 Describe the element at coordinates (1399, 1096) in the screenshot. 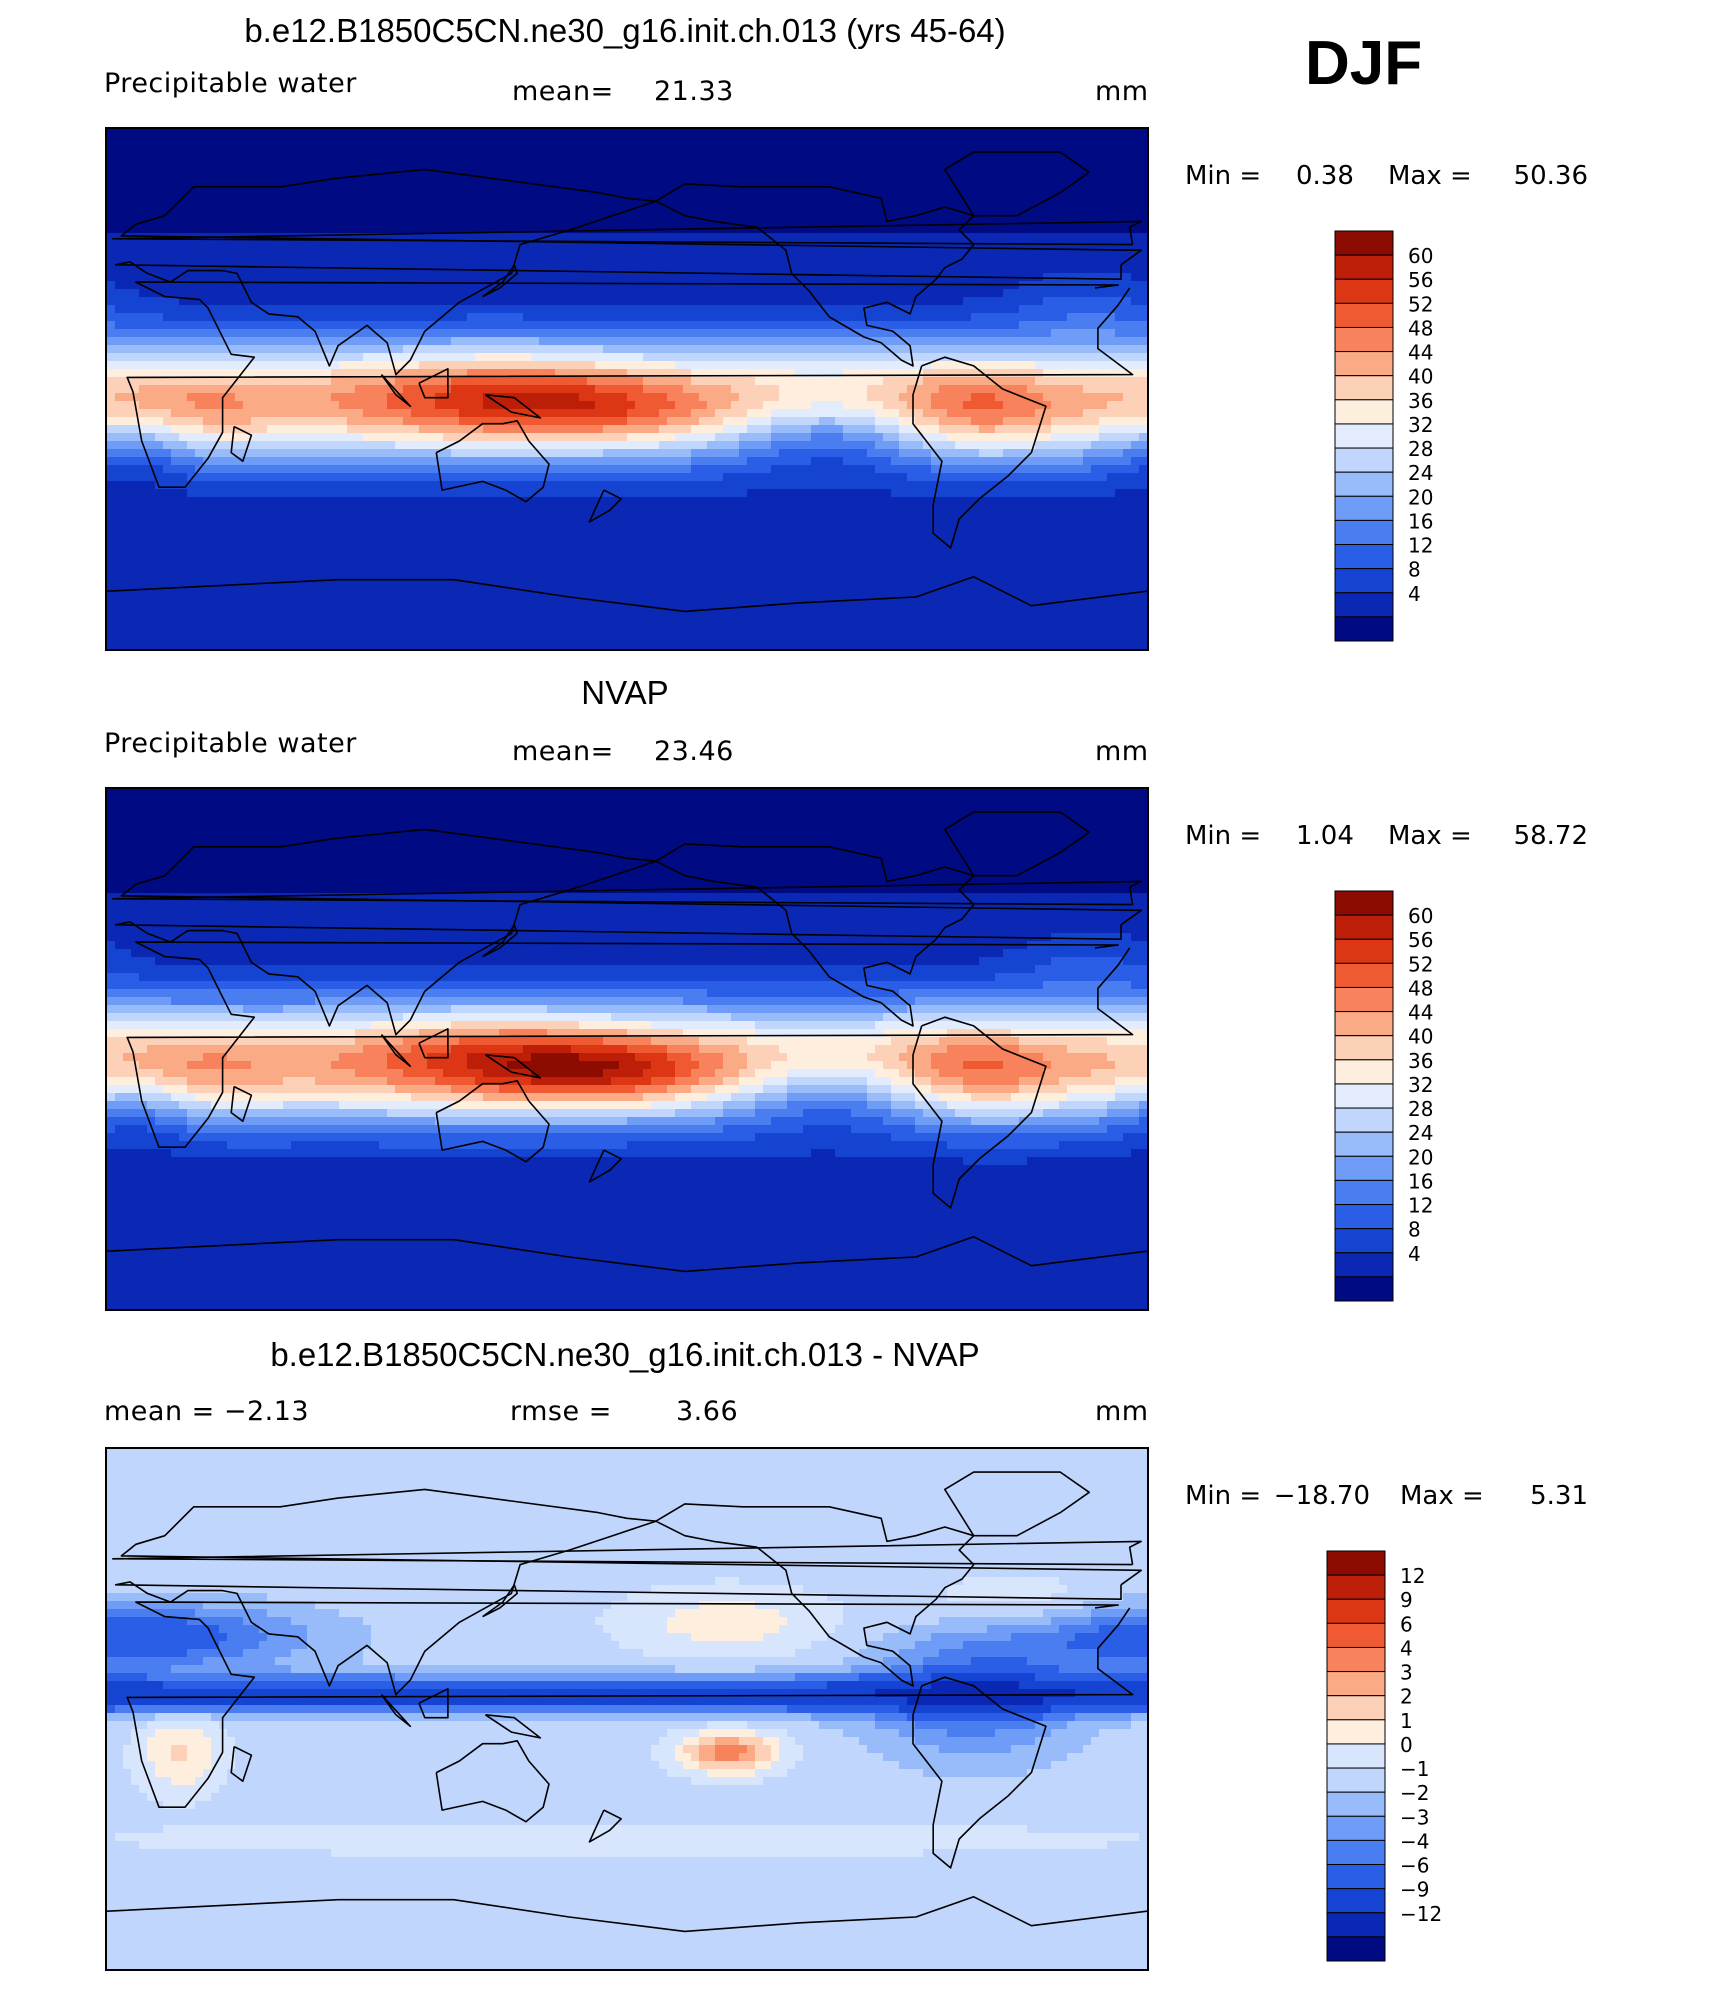

I see `panel2-colorbar: 60 56 52 48 44 40 36 32 28 24 20 16 12 8 4` at that location.